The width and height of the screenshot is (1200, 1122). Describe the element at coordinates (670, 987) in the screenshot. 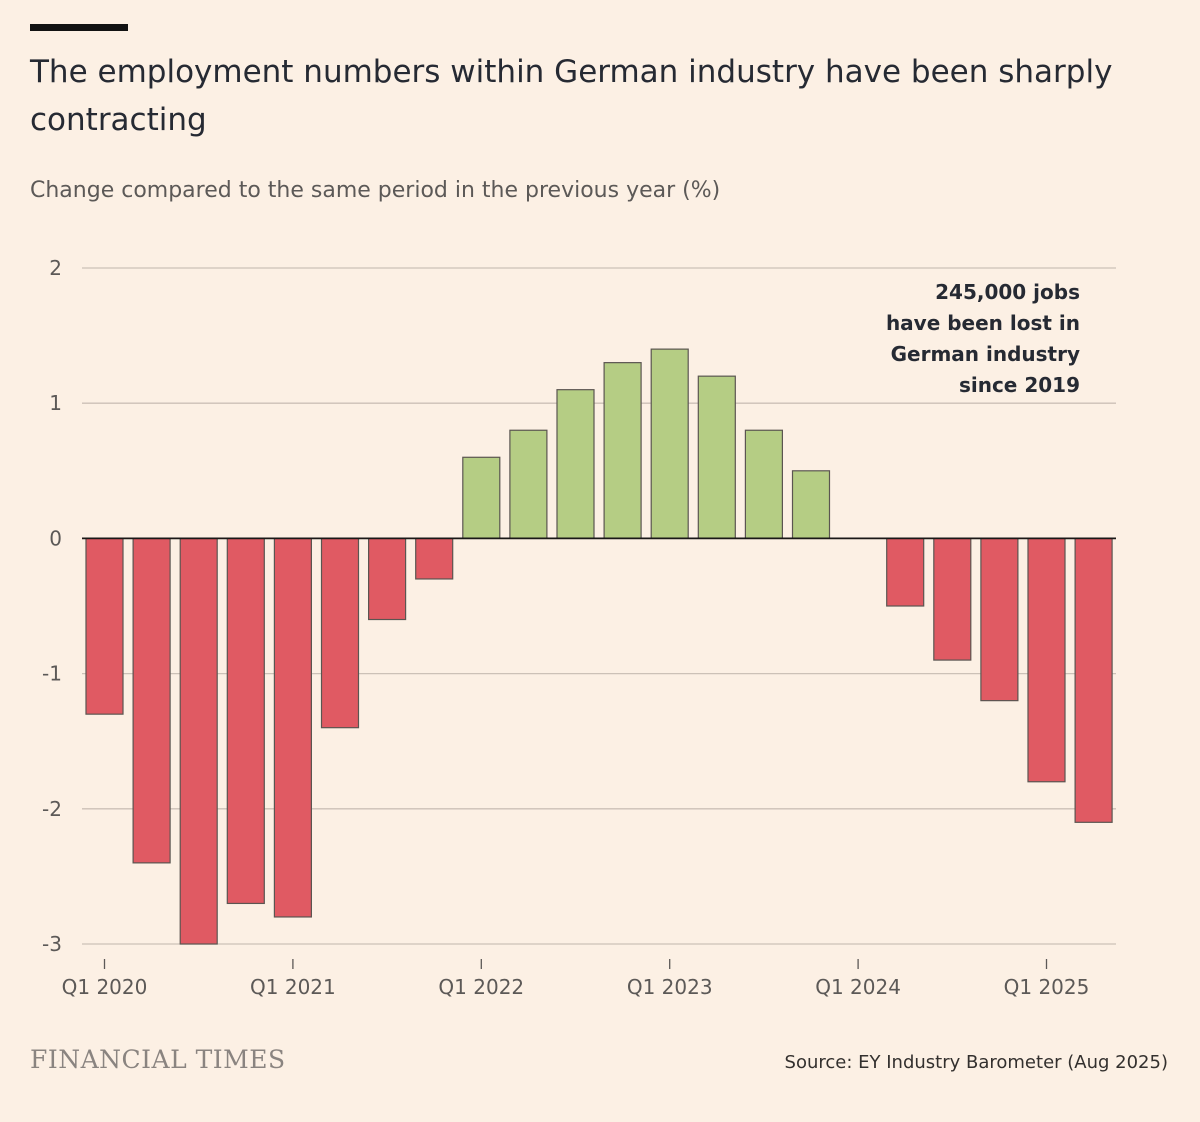

I see `x-tick-label: Q1 2023` at that location.